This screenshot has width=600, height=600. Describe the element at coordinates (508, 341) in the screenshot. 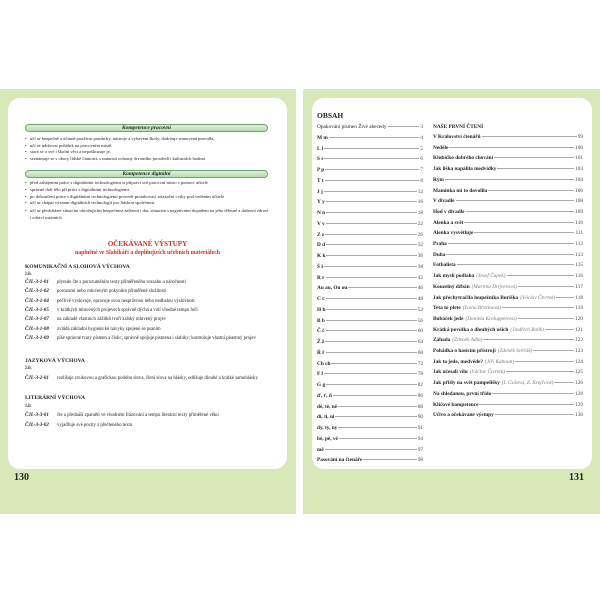

I see `toc-entry: Záhada (Zdeněk Adla) 122` at that location.